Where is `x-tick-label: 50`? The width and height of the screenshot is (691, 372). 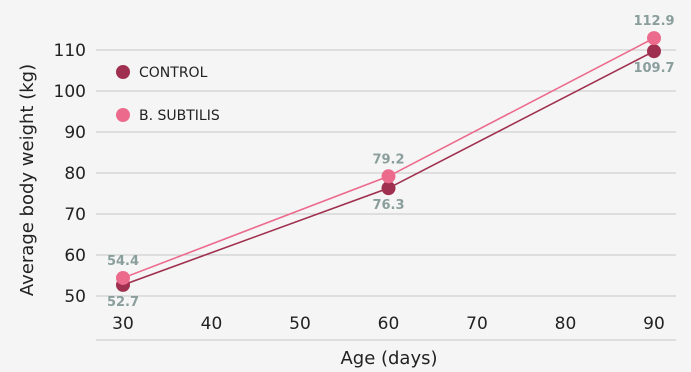
x-tick-label: 50 is located at coordinates (300, 324).